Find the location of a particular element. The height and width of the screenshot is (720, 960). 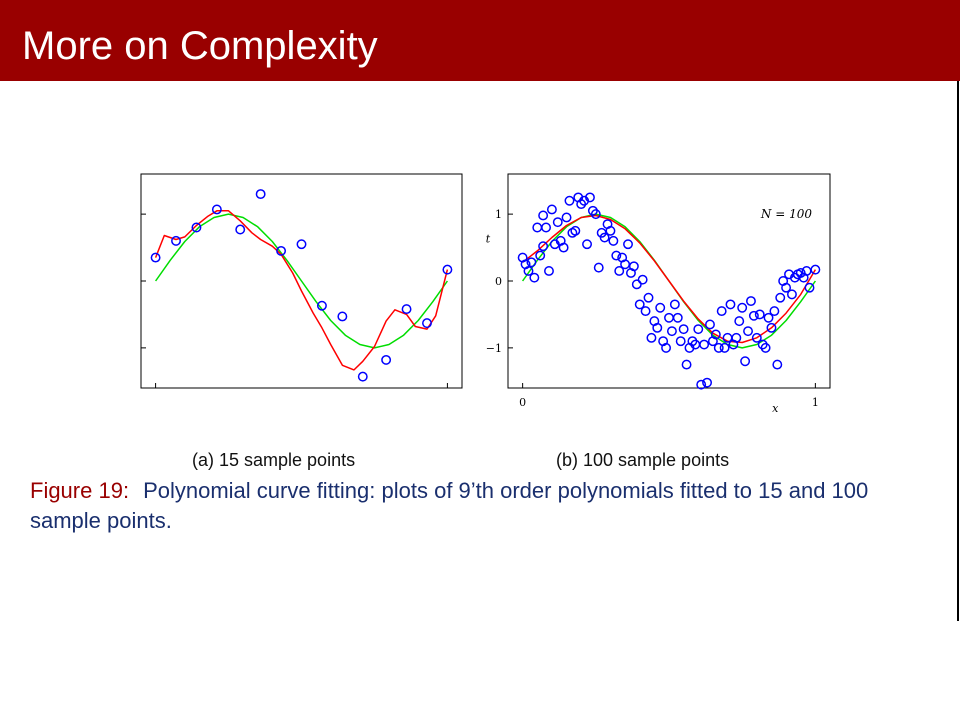

chart-b: 0 1 −1 0 1 x t N = 100 is located at coordinates (658, 294).